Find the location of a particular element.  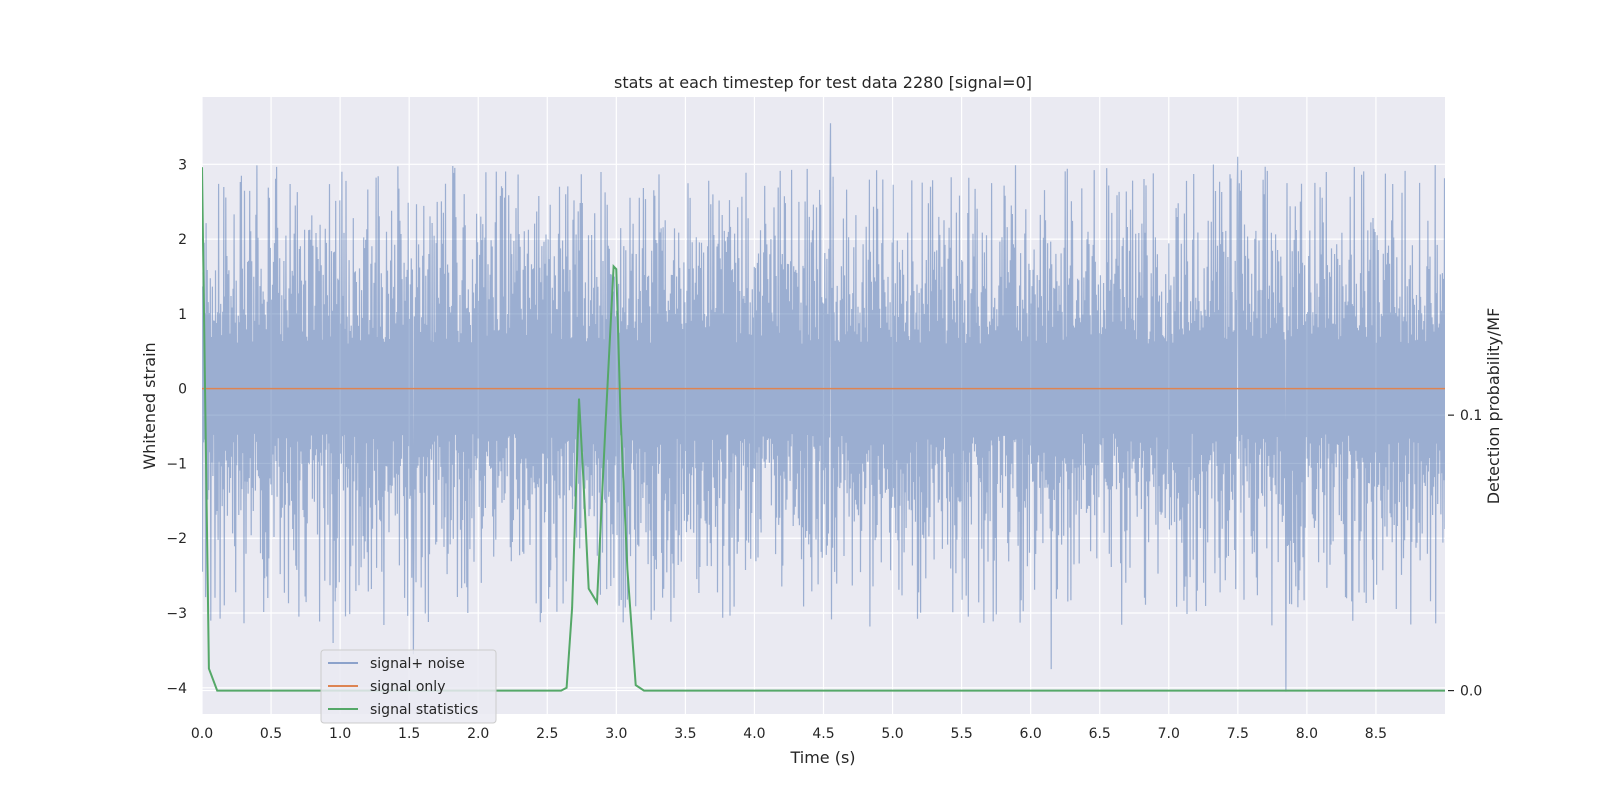

y-tick-label: −1 is located at coordinates (176, 464).